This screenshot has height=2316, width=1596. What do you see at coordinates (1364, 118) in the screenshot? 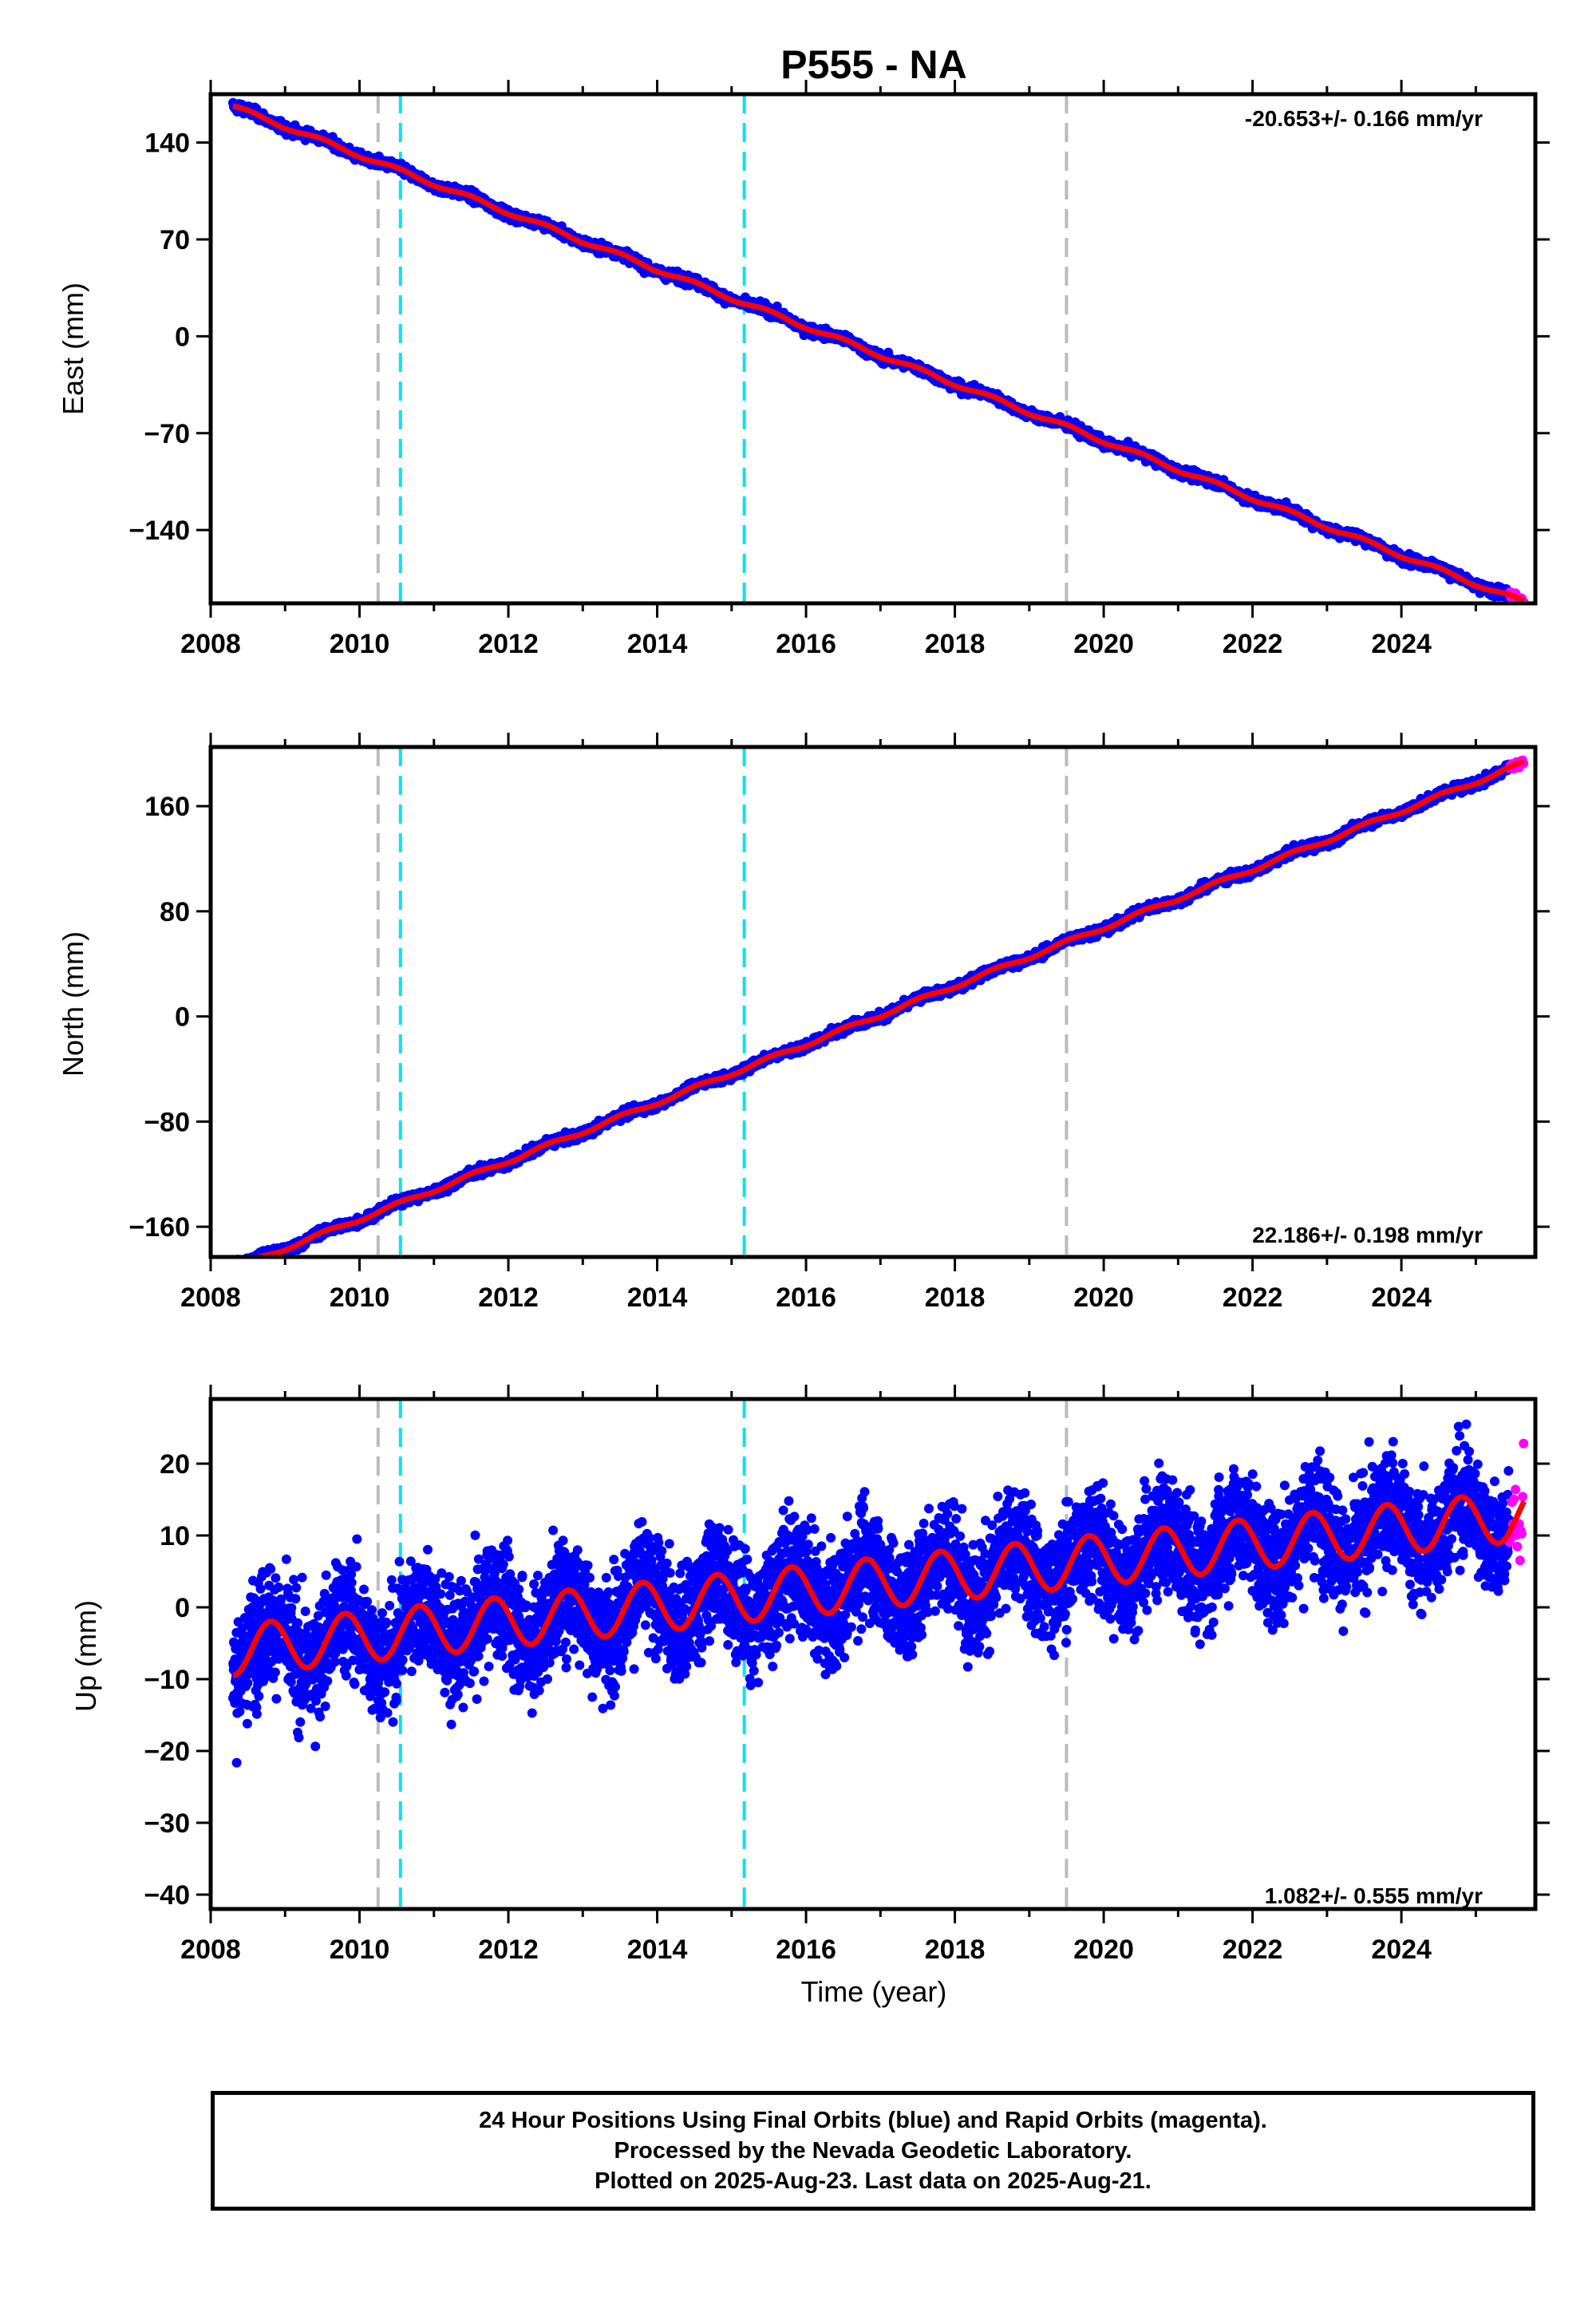
I see `east-rate-label: -20.653+/- 0.166 mm/yr` at bounding box center [1364, 118].